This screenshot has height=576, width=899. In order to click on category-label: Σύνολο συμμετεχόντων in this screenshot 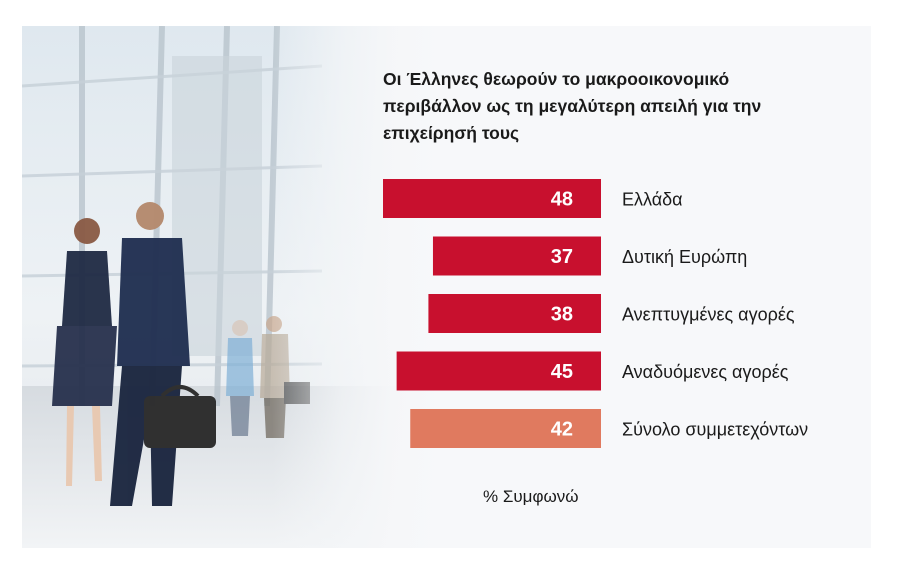, I will do `click(715, 430)`.